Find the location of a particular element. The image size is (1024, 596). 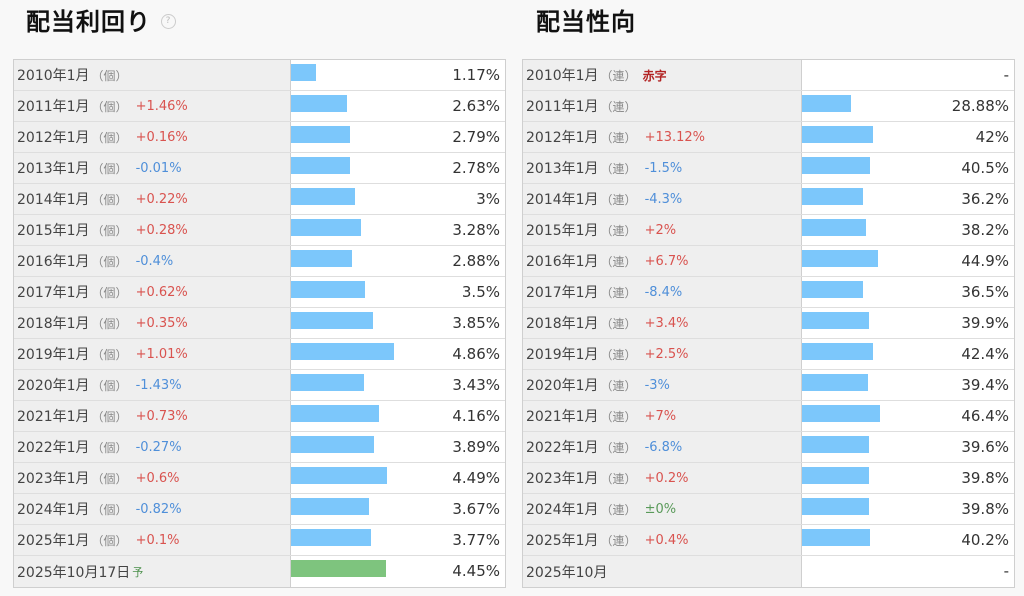

yield-bar-cell: 3.28% is located at coordinates (398, 230).